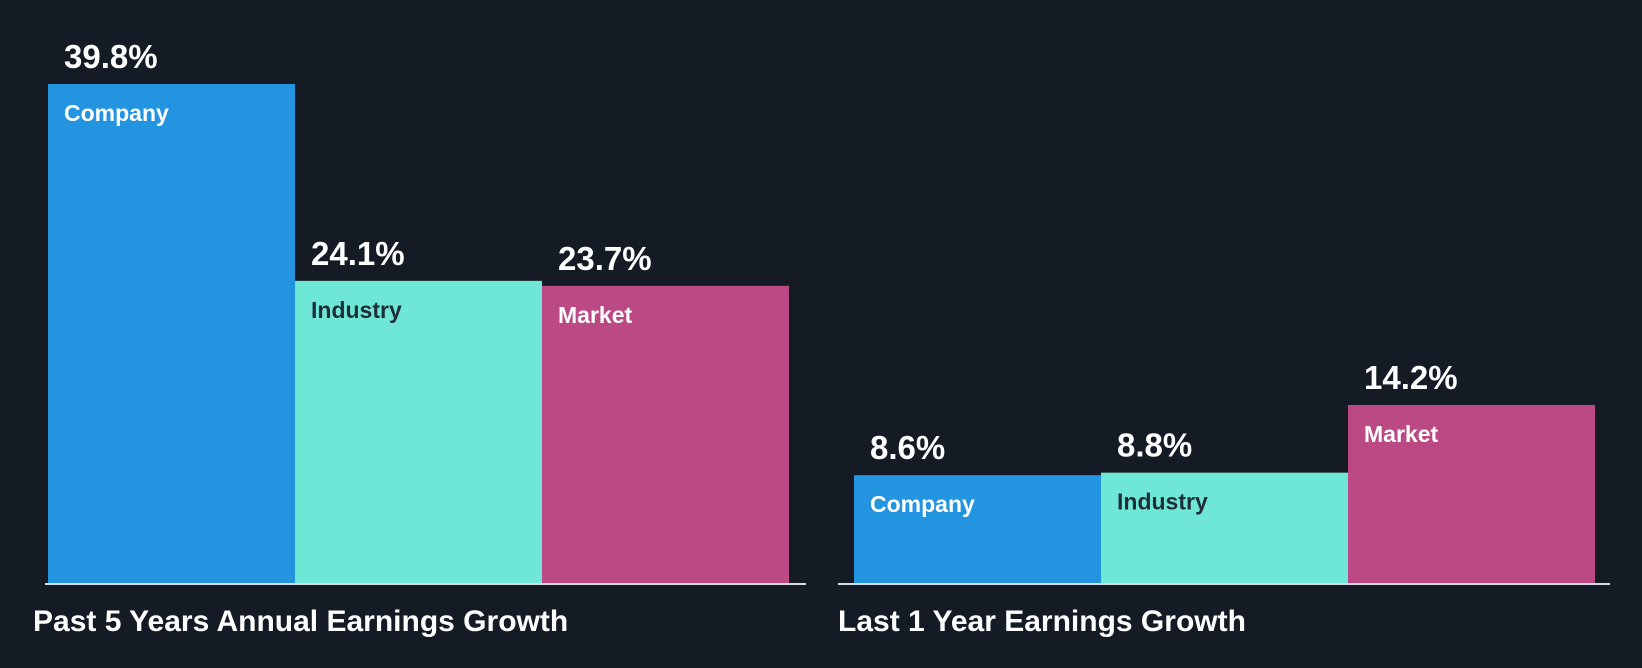 This screenshot has height=668, width=1642. What do you see at coordinates (605, 258) in the screenshot?
I see `value-label-market: 23.7%` at bounding box center [605, 258].